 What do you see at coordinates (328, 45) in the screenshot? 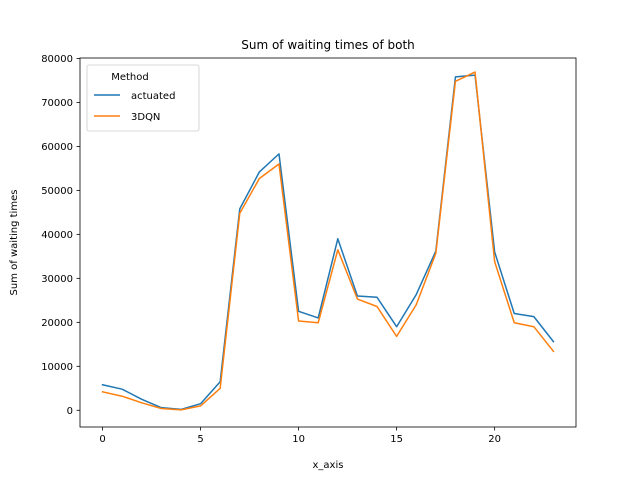
I see `chart-title: Sum of waiting times of both` at bounding box center [328, 45].